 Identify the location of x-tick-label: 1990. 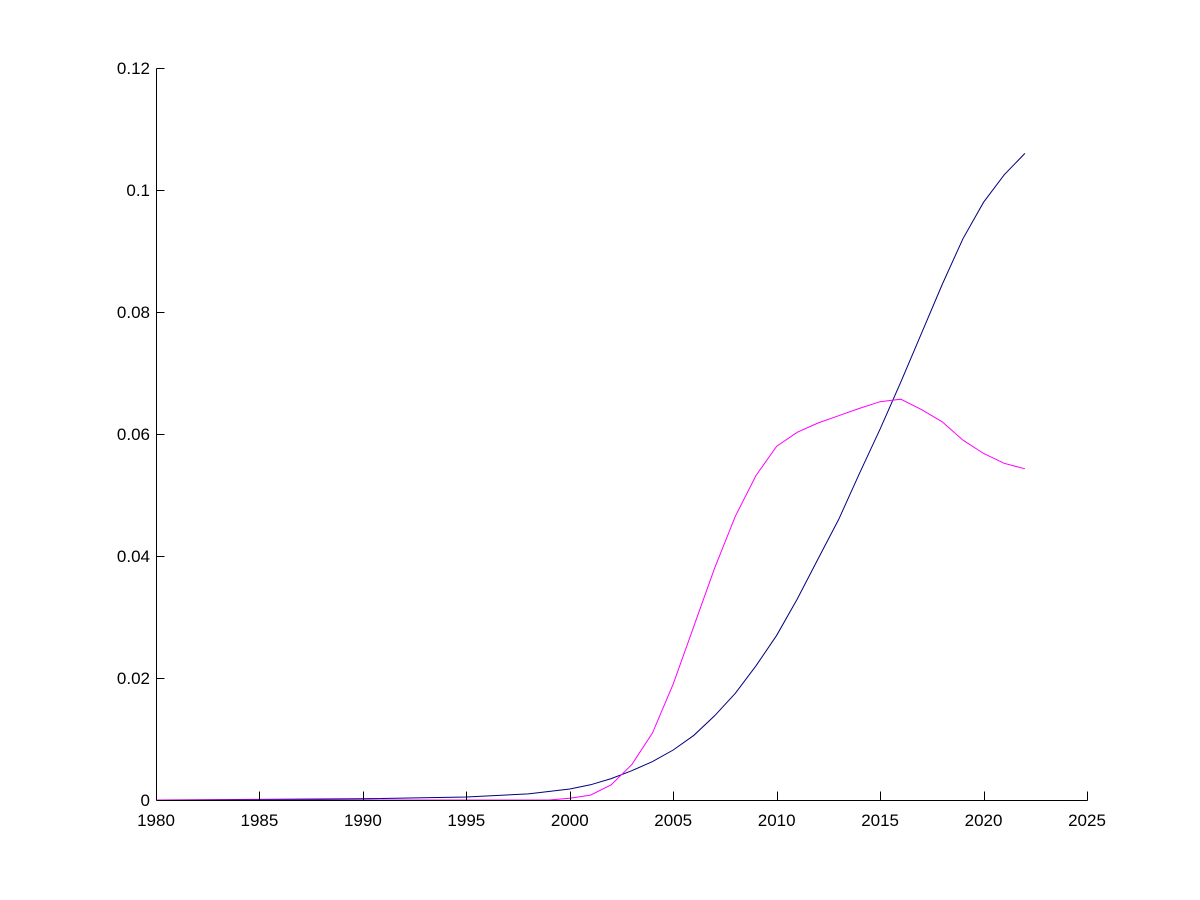
(363, 820).